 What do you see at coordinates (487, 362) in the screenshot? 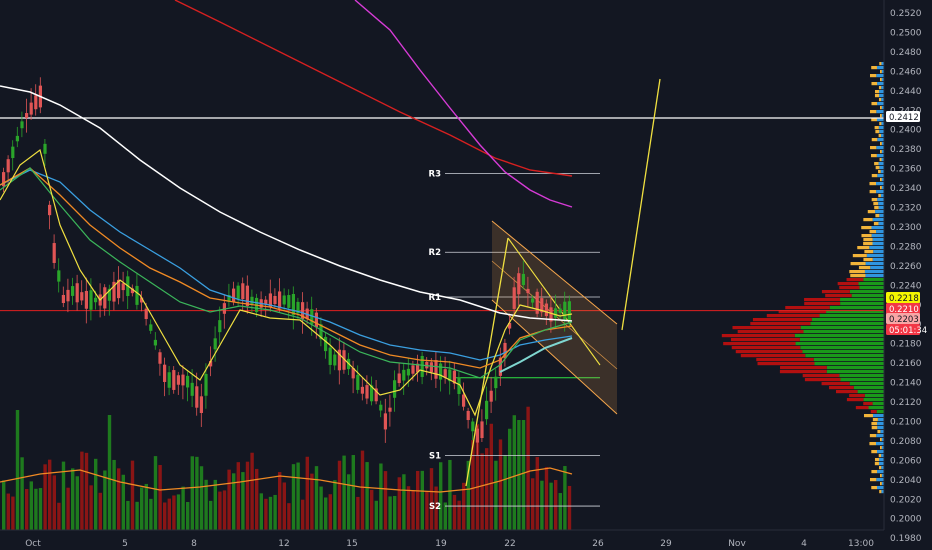
I see `rally-trend-line` at bounding box center [487, 362].